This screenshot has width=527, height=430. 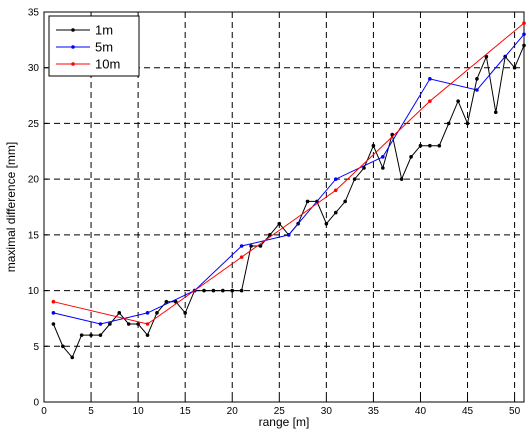 I want to click on y-tick-label: 20, so click(x=34, y=180).